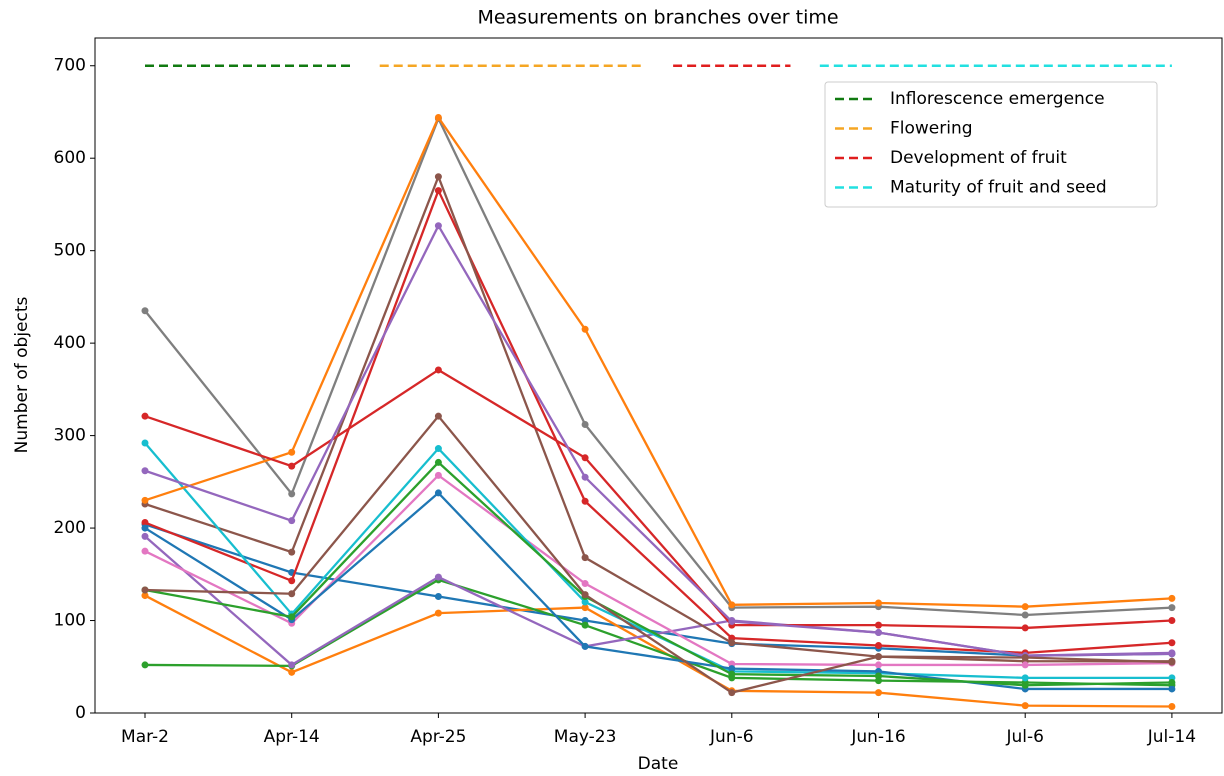 The width and height of the screenshot is (1224, 776). Describe the element at coordinates (70, 621) in the screenshot. I see `y-tick-label: 100` at that location.